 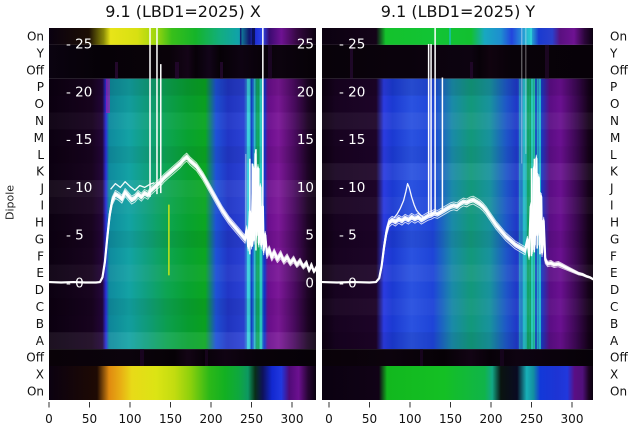 I want to click on row-label-right: Y, so click(x=613, y=53).